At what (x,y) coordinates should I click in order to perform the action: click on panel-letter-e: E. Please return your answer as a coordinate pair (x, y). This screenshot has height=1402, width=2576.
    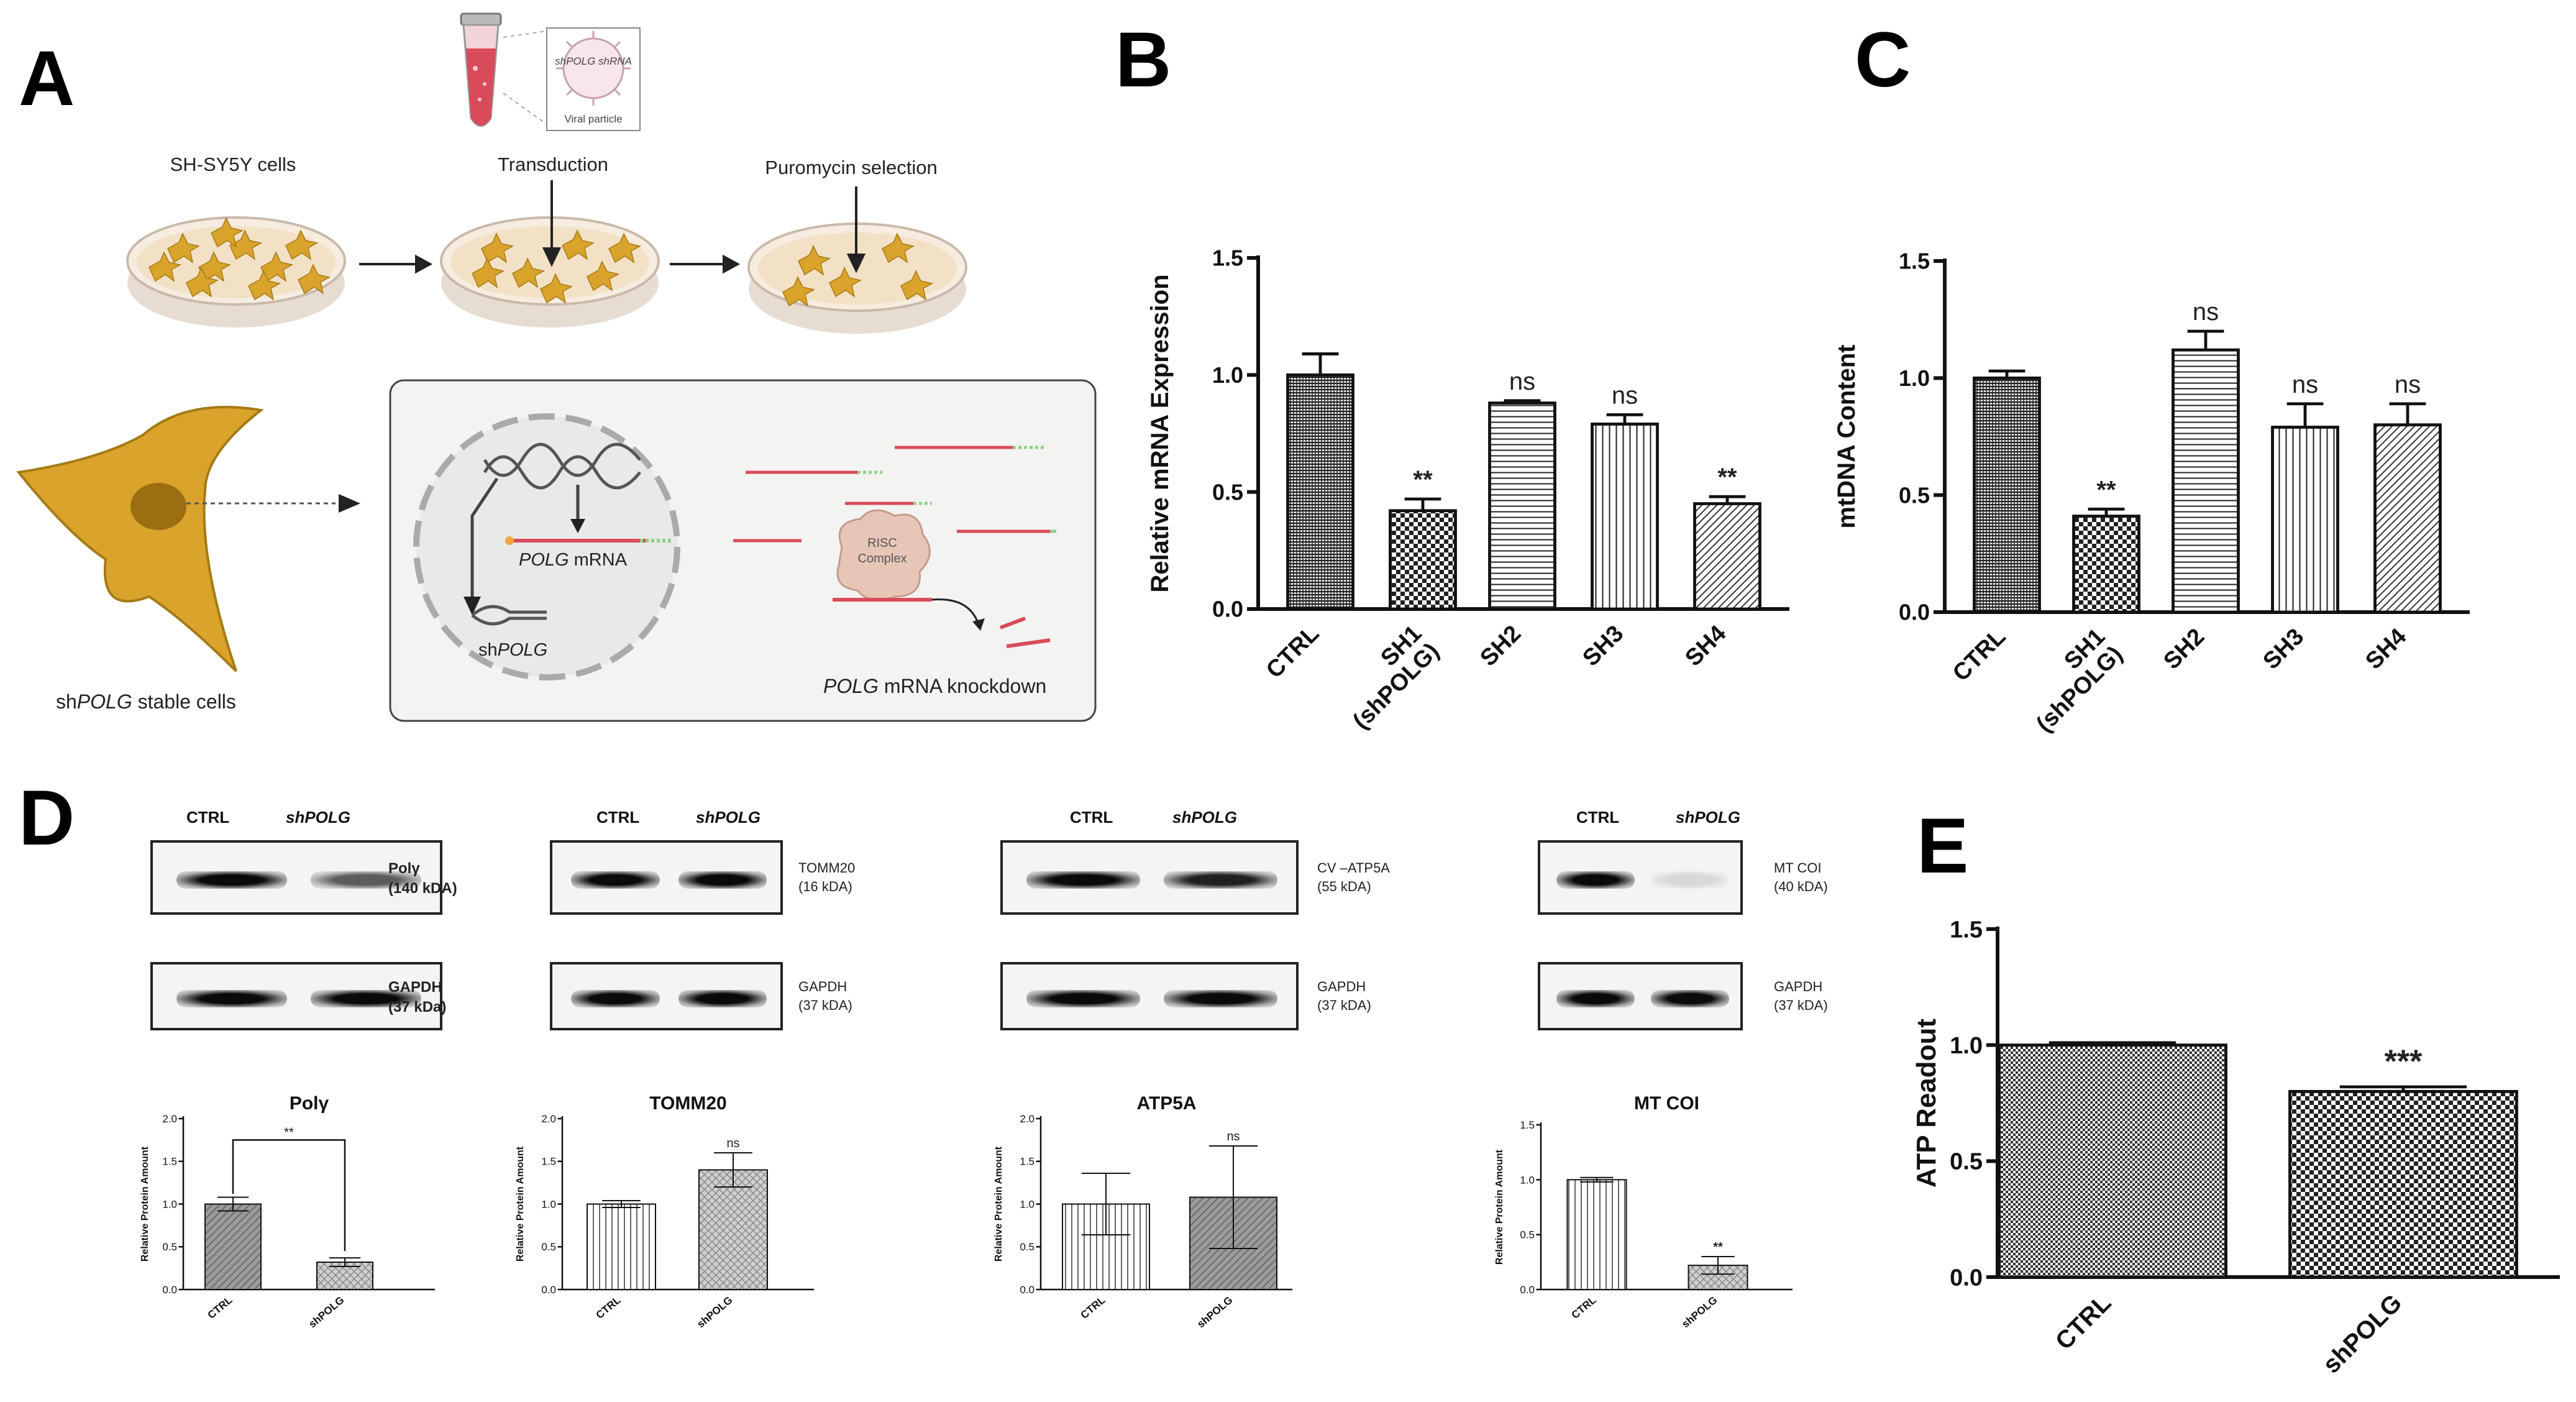
    Looking at the image, I should click on (1943, 846).